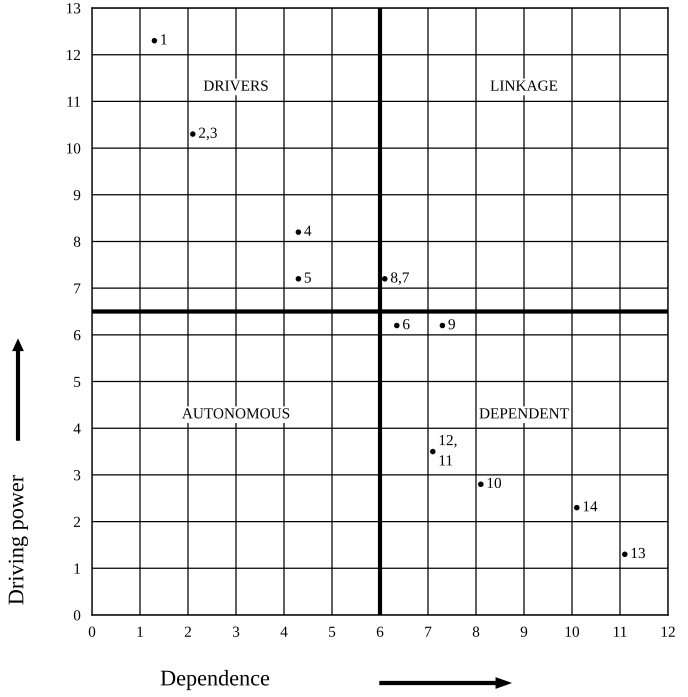 The height and width of the screenshot is (697, 688). What do you see at coordinates (164, 39) in the screenshot?
I see `annotation: 1` at bounding box center [164, 39].